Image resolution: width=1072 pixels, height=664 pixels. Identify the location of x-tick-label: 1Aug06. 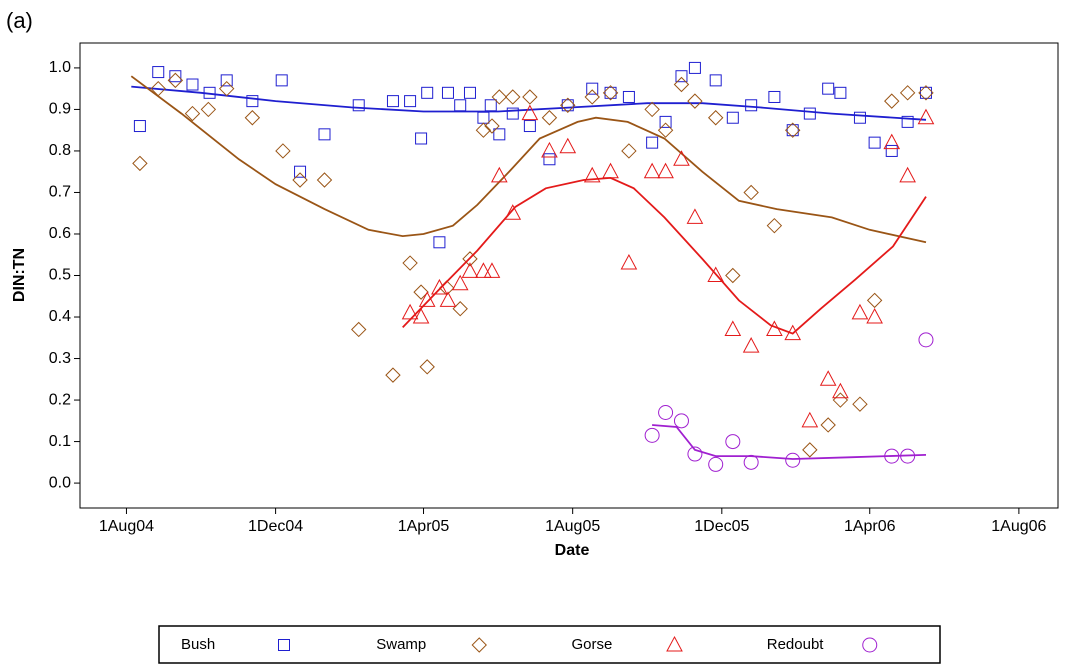
(1018, 526).